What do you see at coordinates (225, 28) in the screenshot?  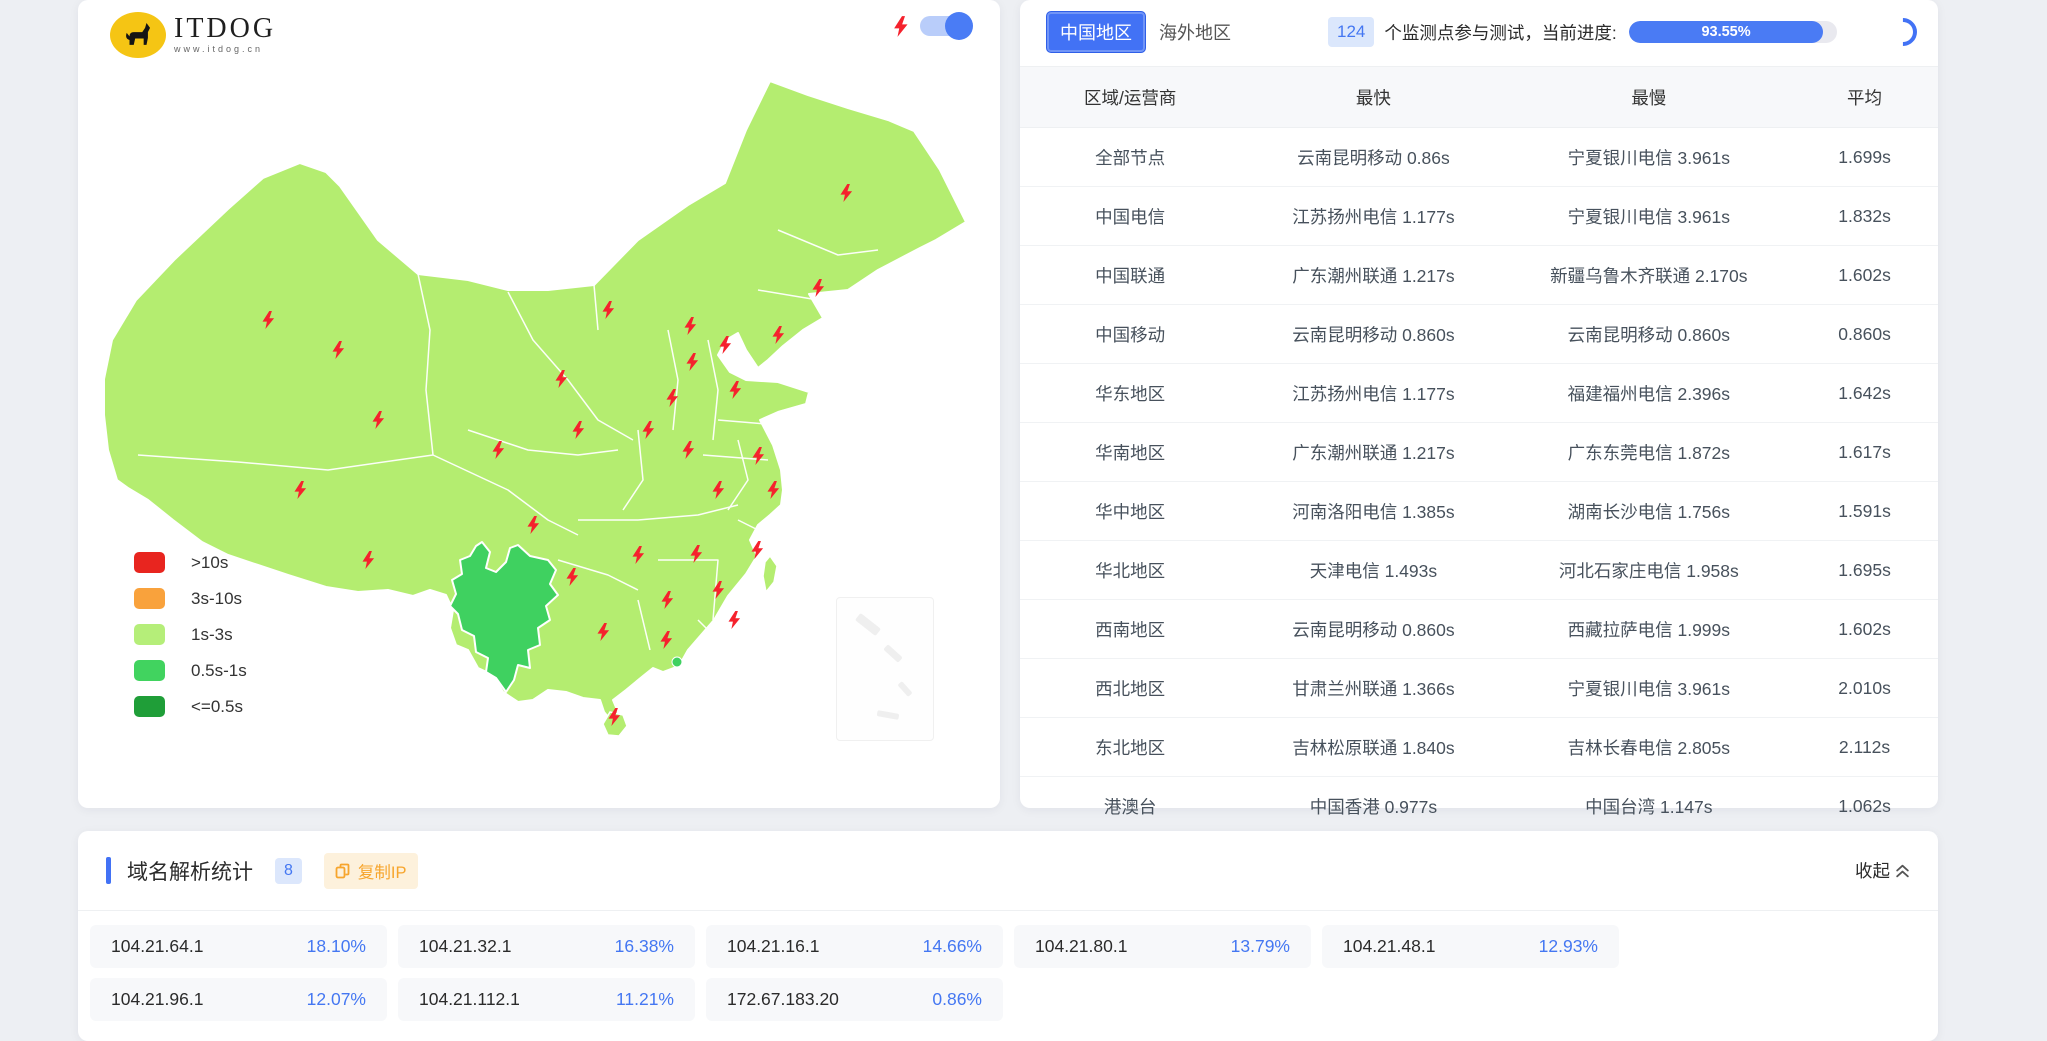 I see `logo-title: ITDOG` at bounding box center [225, 28].